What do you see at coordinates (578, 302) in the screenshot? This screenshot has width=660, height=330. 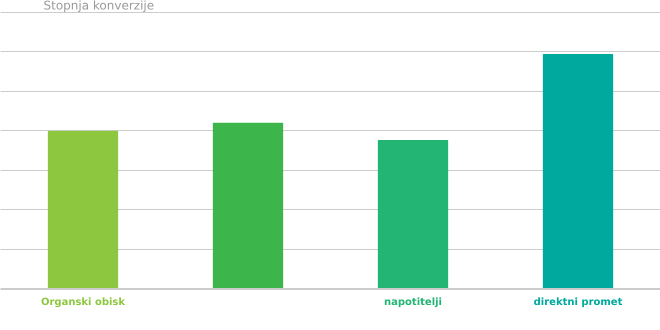 I see `x-tick-label: direktni promet` at bounding box center [578, 302].